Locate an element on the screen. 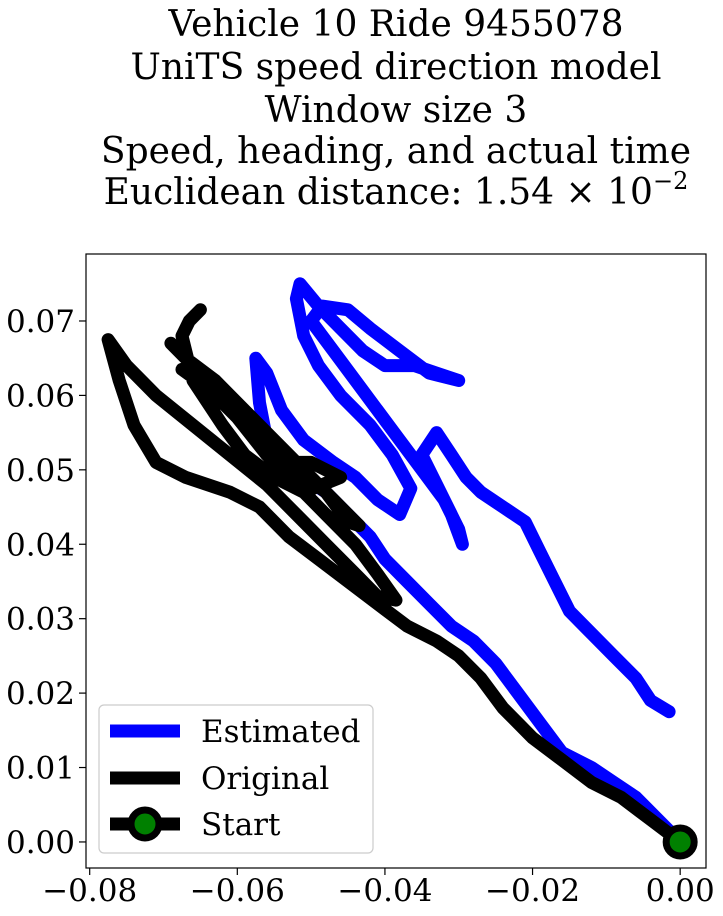 This screenshot has width=723, height=916. title-line-5: Euclidean distance: 1.54 × 10−2 is located at coordinates (396, 190).